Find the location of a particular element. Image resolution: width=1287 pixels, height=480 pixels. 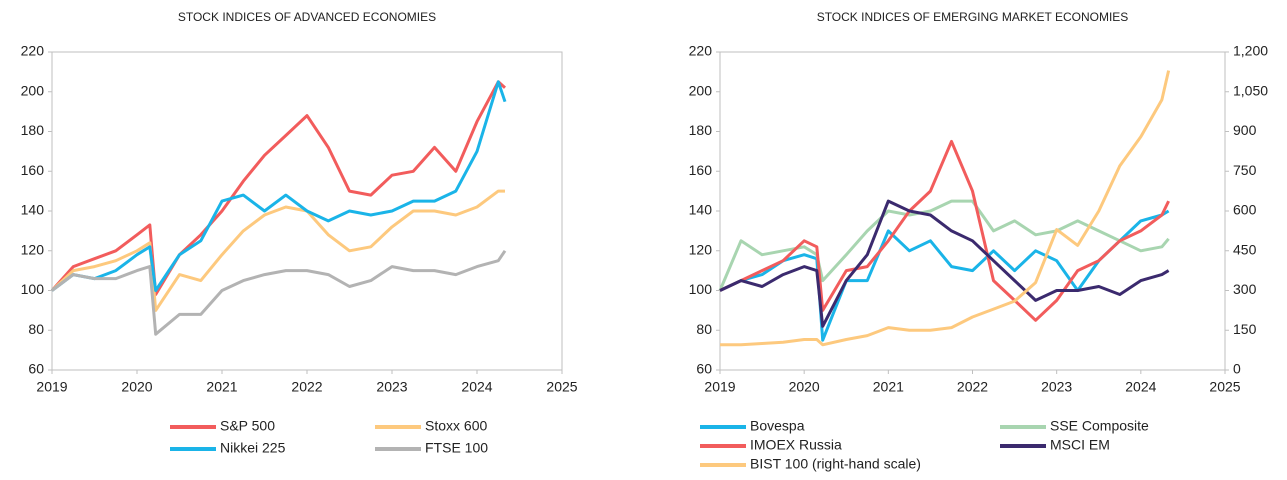

legend-label: Nikkei 225 is located at coordinates (253, 448).